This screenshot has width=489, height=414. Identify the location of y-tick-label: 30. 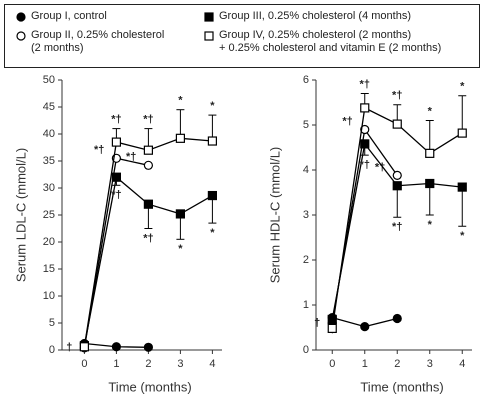
(49, 188).